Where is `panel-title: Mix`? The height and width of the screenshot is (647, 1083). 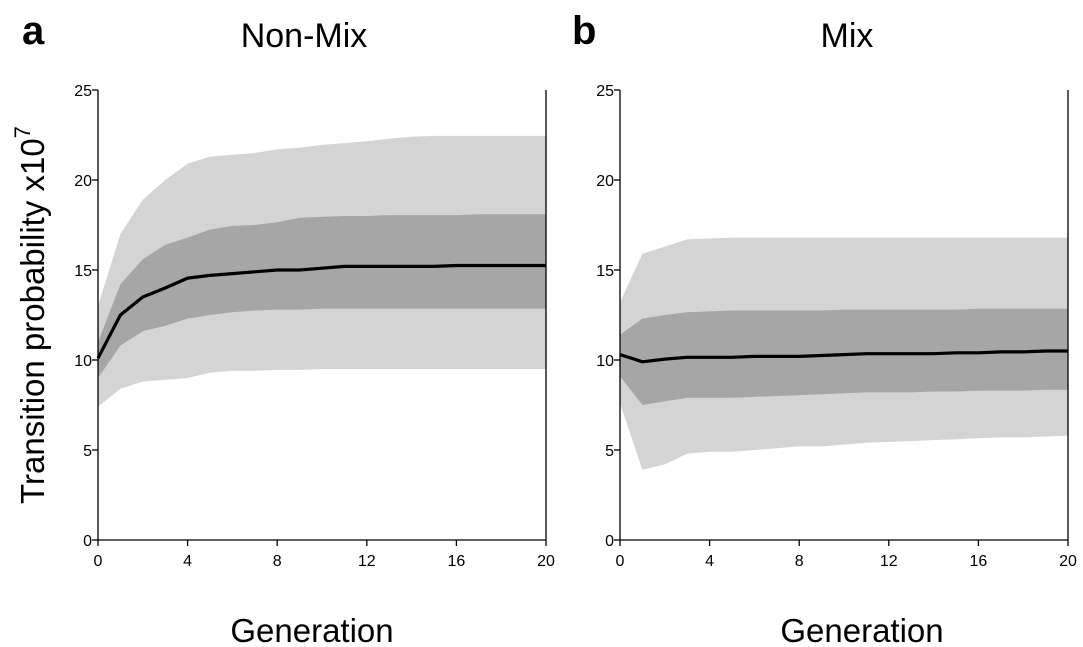 panel-title: Mix is located at coordinates (847, 36).